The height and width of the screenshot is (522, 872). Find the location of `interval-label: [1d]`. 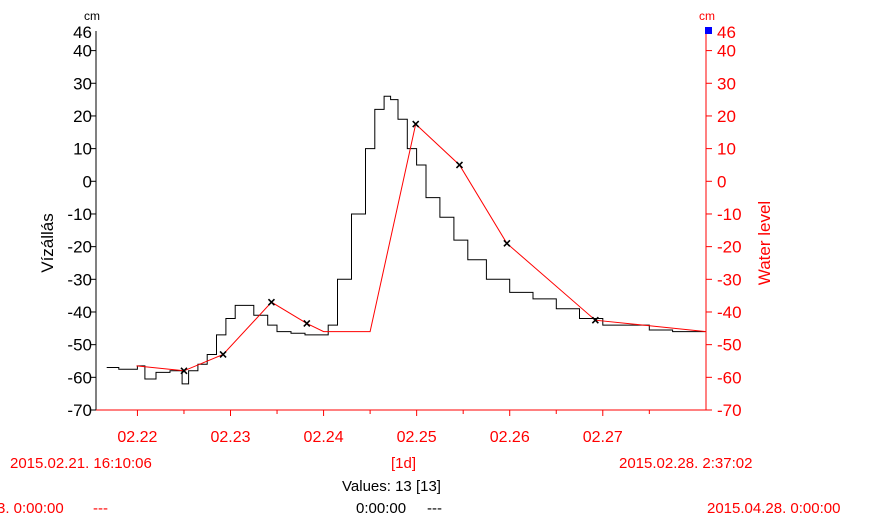

interval-label: [1d] is located at coordinates (404, 463).